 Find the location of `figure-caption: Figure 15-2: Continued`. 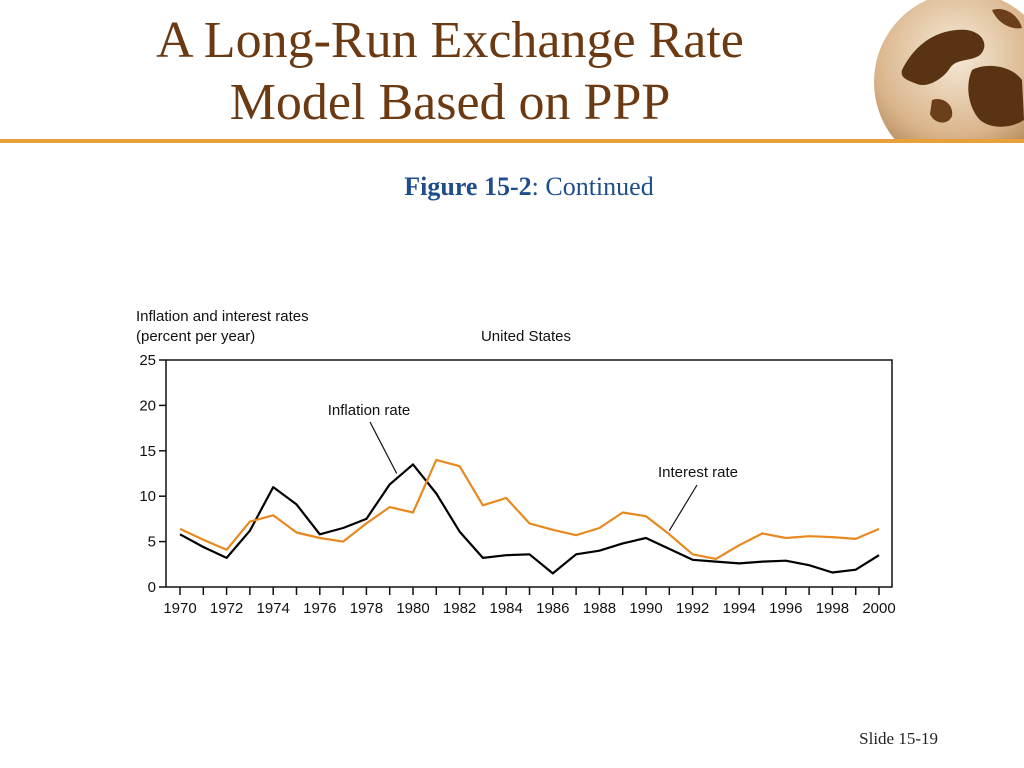

figure-caption: Figure 15-2: Continued is located at coordinates (512, 187).